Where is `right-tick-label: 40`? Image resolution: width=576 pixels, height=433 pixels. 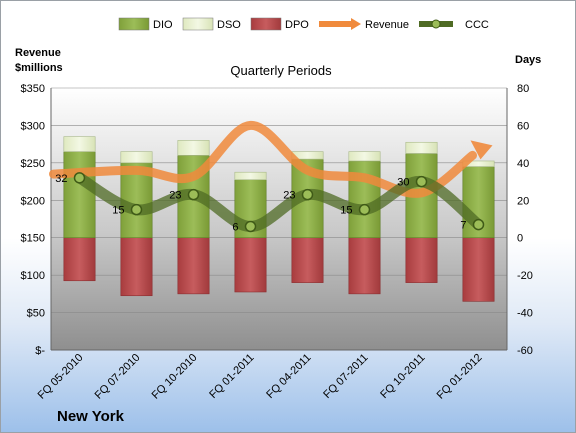 right-tick-label: 40 is located at coordinates (523, 164).